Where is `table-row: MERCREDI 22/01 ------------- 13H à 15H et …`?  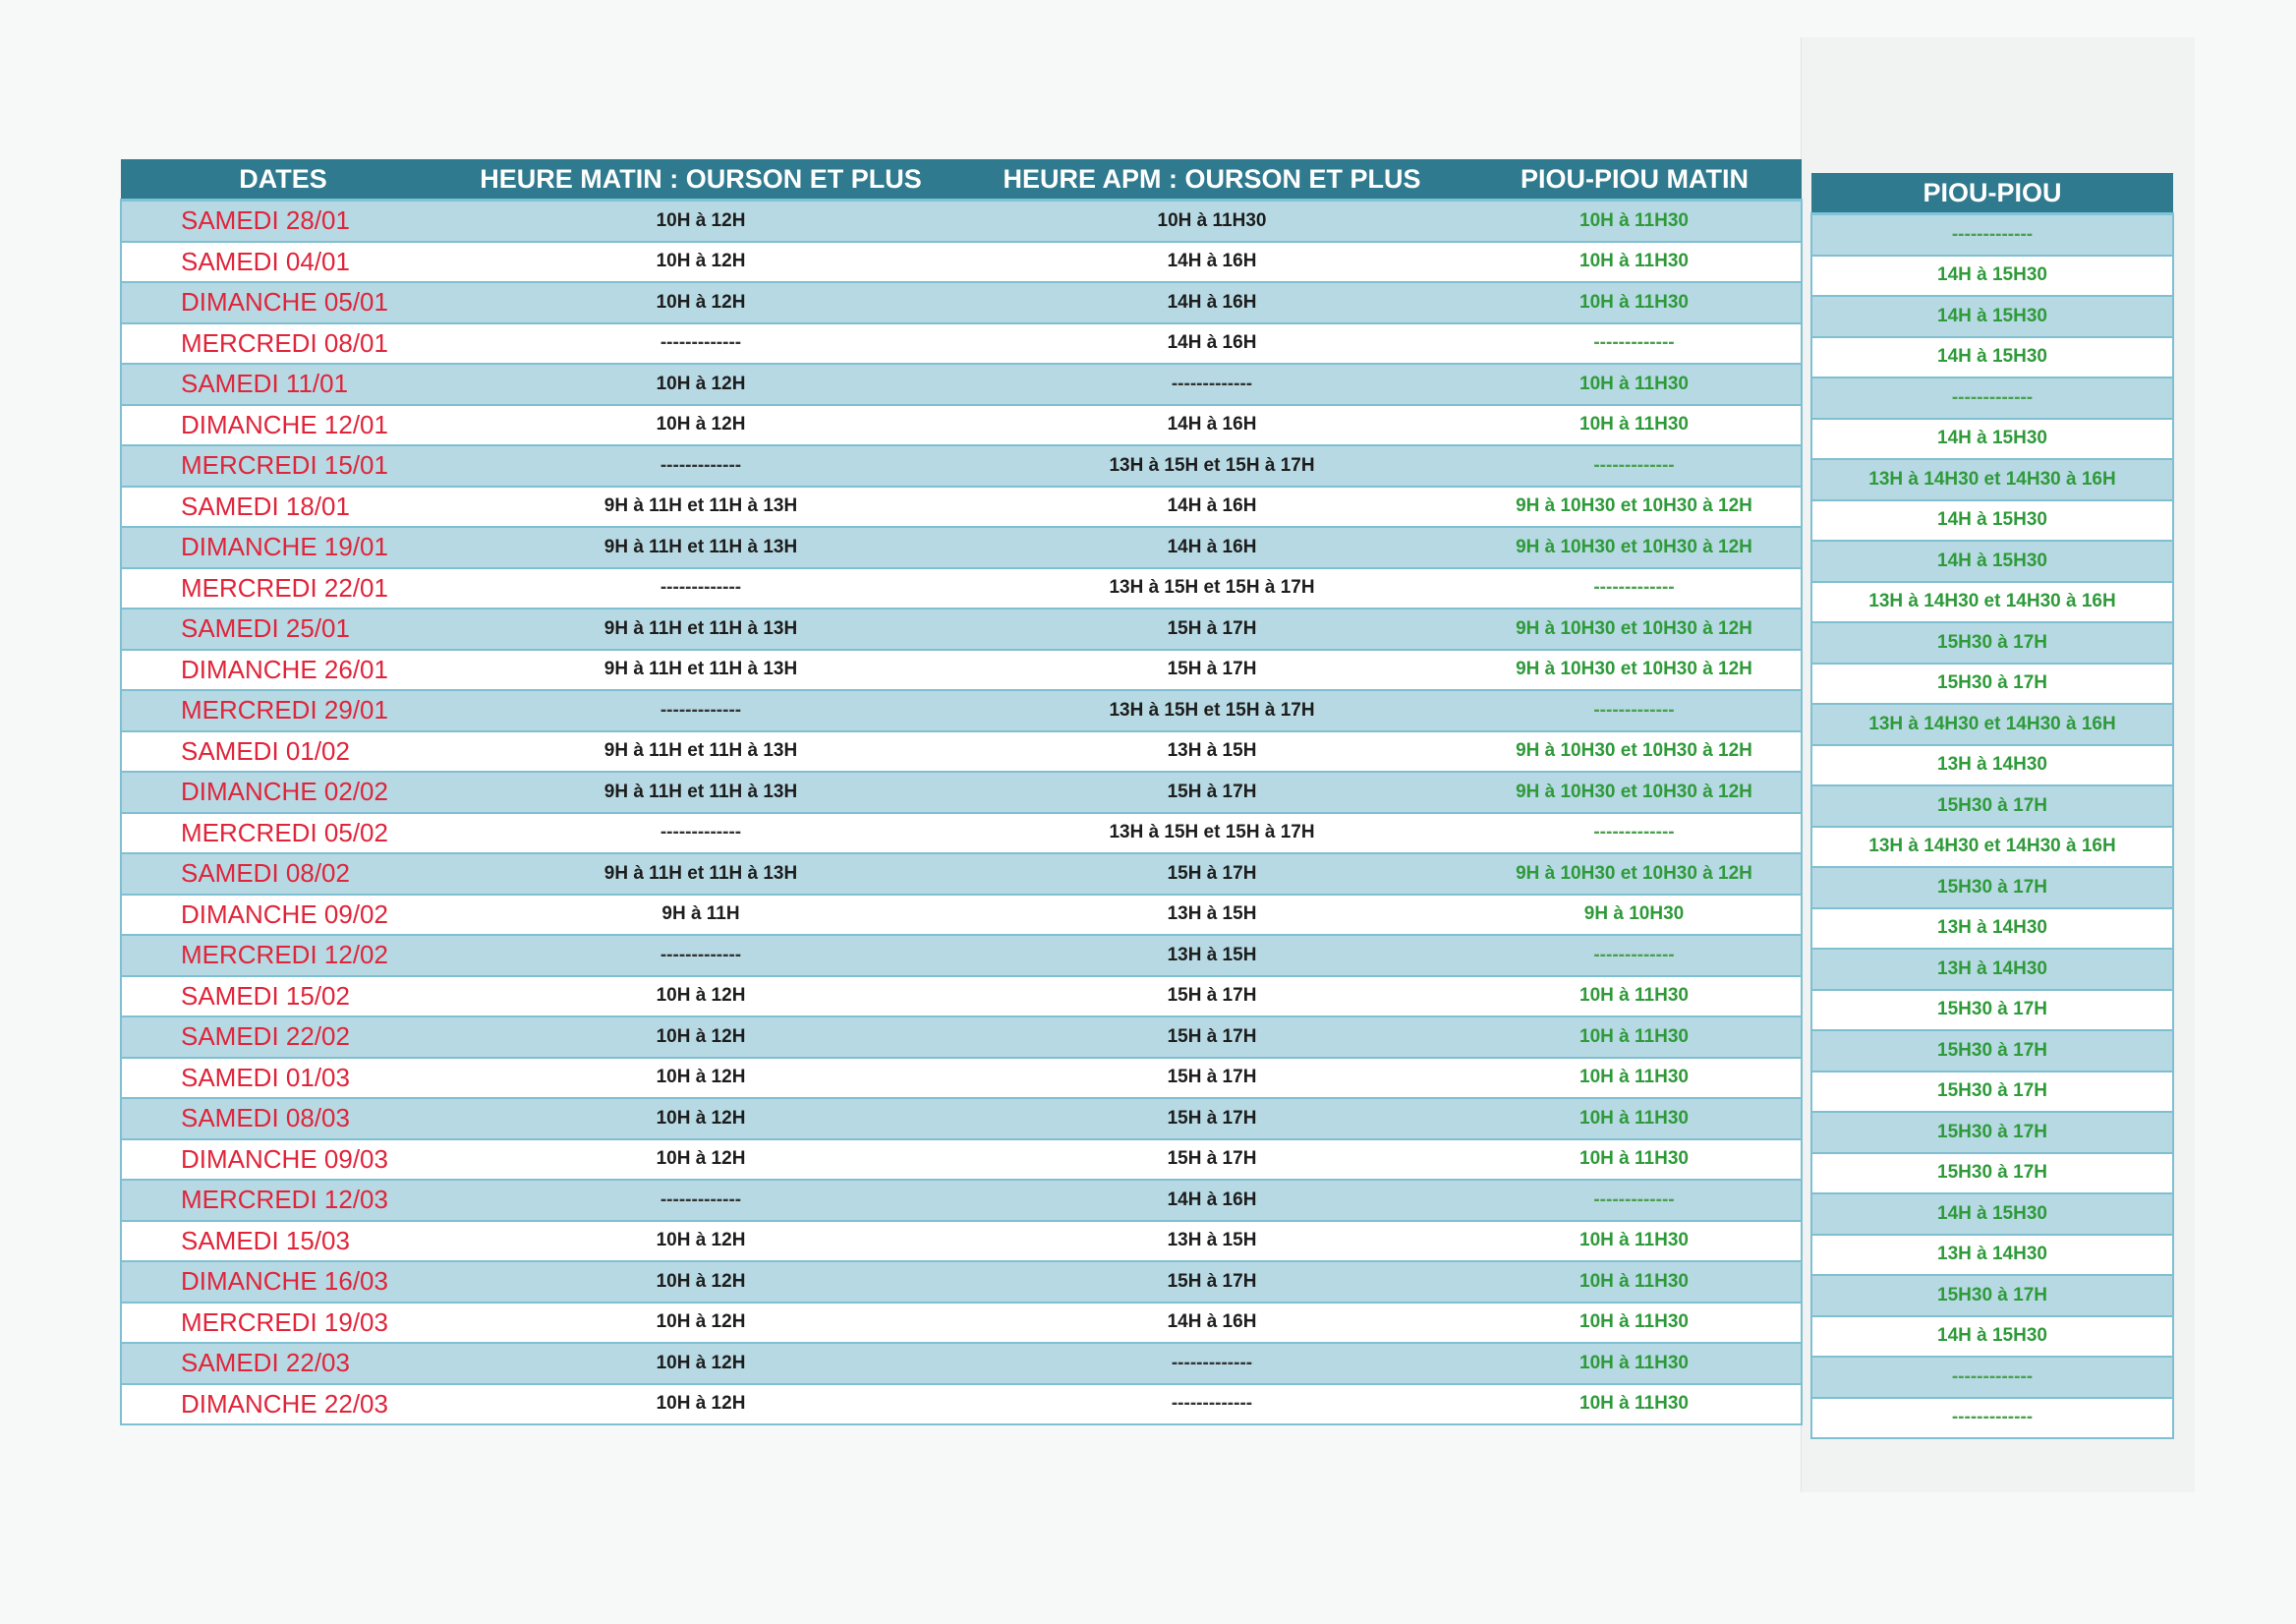 table-row: MERCREDI 22/01 ------------- 13H à 15H et … is located at coordinates (962, 588).